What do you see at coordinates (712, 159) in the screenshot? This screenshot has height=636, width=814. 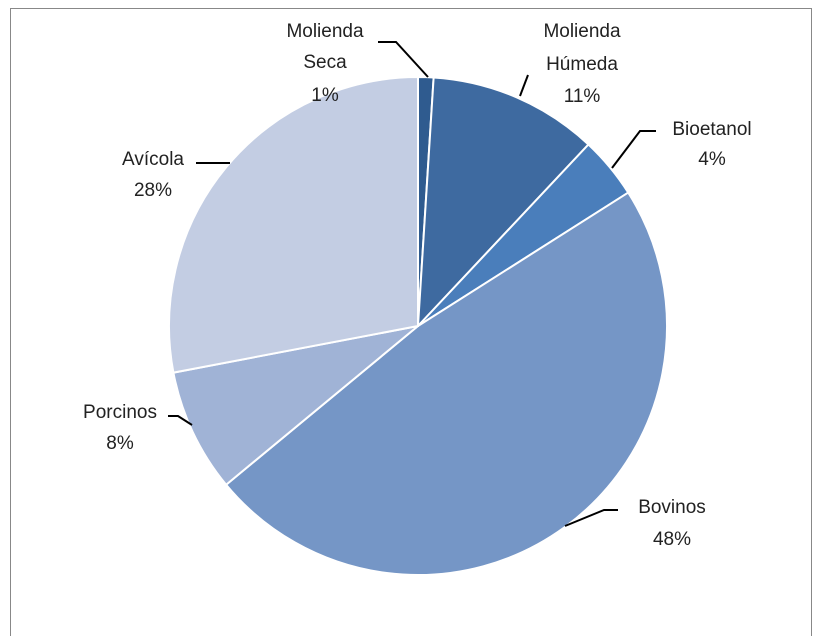 I see `value-label: 4%` at bounding box center [712, 159].